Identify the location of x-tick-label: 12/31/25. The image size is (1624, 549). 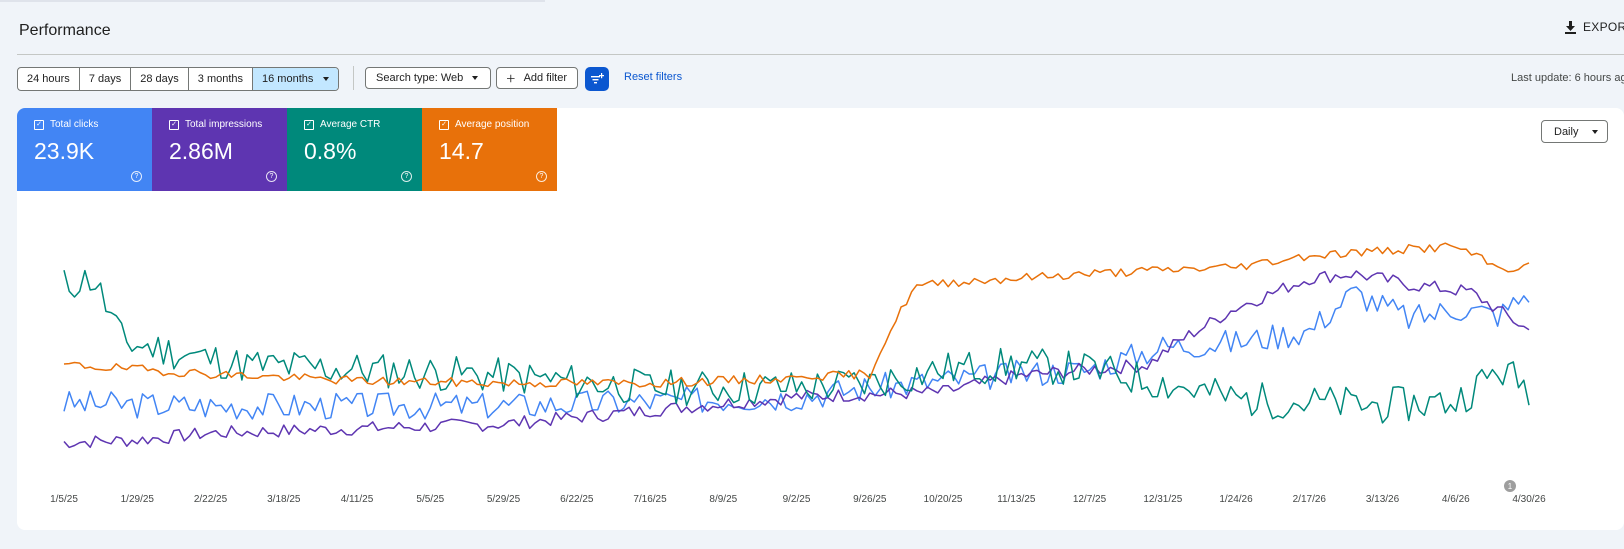
(1162, 499).